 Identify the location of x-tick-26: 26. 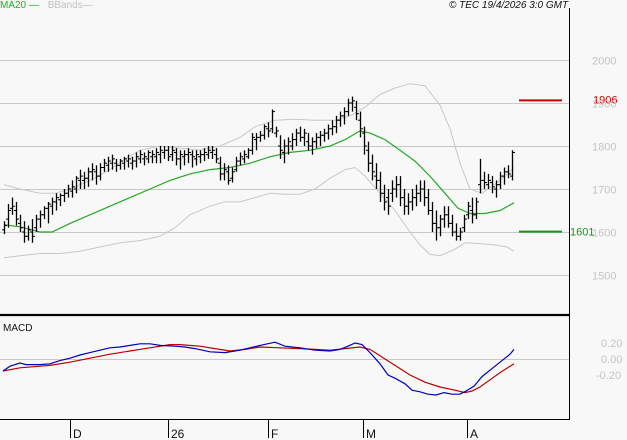
(178, 433).